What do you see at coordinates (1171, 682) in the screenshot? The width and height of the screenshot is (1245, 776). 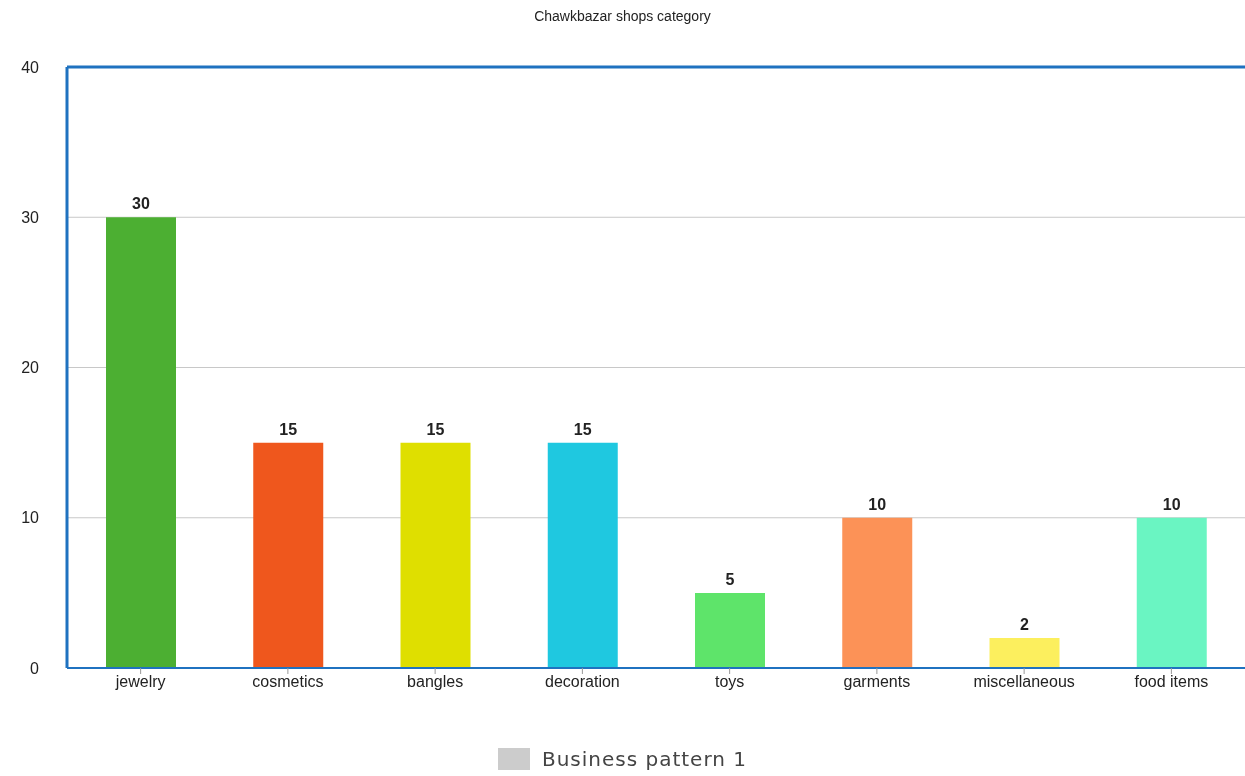 I see `x-tick-label: food items` at bounding box center [1171, 682].